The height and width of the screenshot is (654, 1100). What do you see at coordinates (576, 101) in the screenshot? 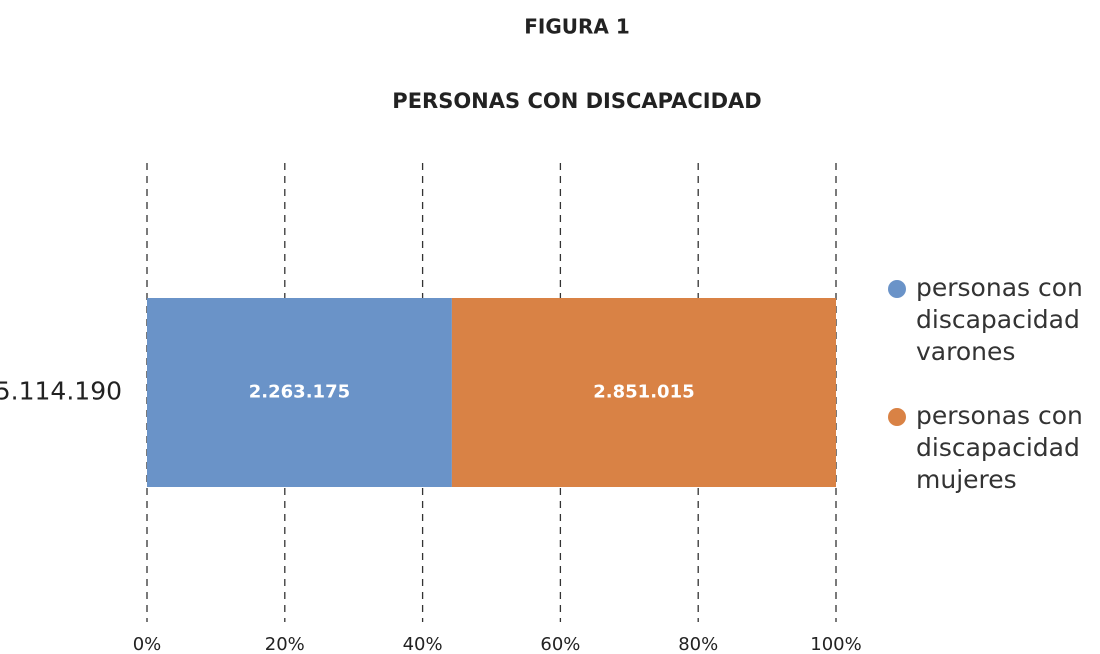
I see `chart-subtitle: PERSONAS CON DISCAPACIDAD` at bounding box center [576, 101].